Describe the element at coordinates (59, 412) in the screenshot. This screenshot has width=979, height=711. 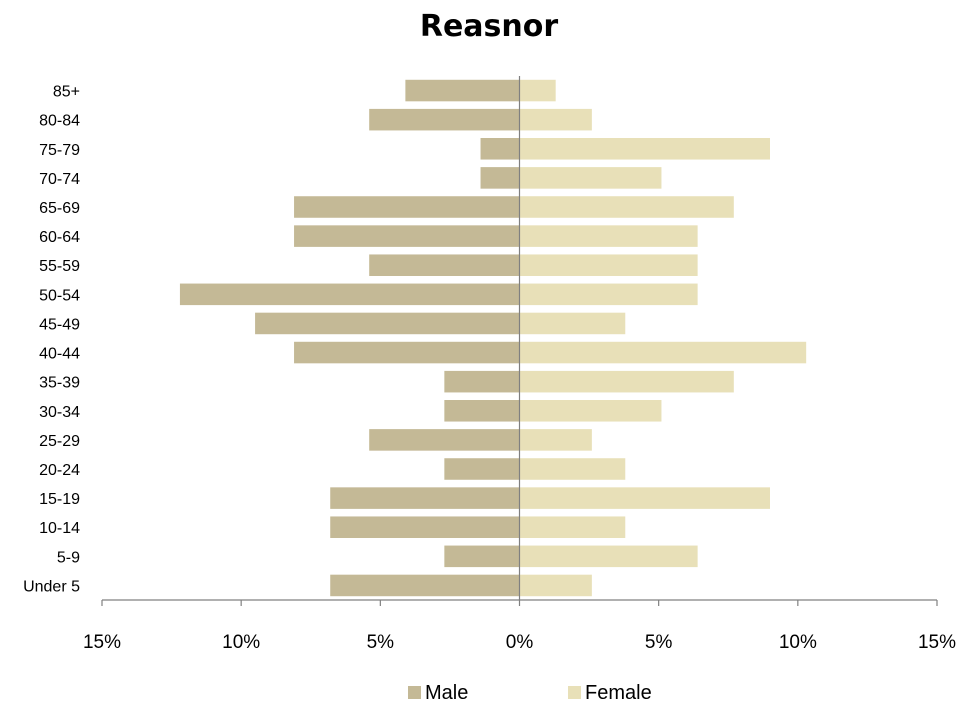
I see `category-label-30-34: 30-34` at that location.